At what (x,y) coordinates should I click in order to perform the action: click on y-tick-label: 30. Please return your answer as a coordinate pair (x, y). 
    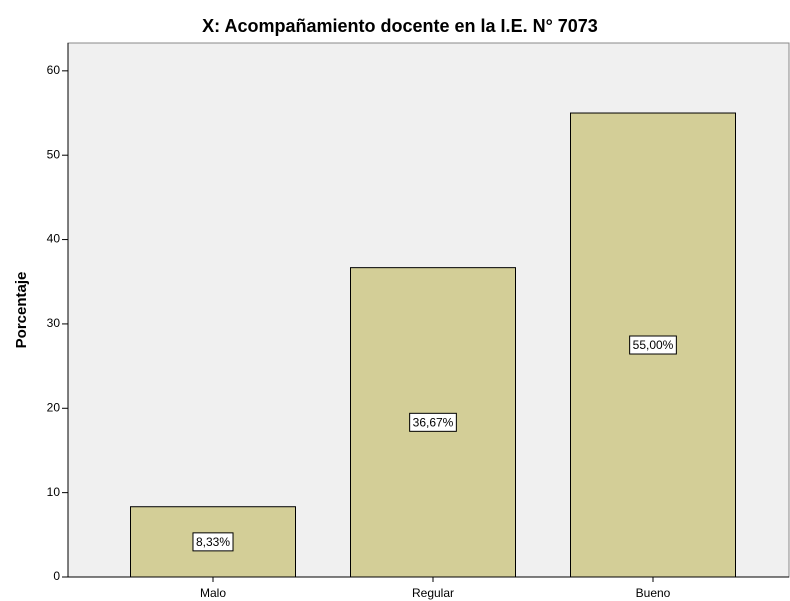
    Looking at the image, I should click on (54, 323).